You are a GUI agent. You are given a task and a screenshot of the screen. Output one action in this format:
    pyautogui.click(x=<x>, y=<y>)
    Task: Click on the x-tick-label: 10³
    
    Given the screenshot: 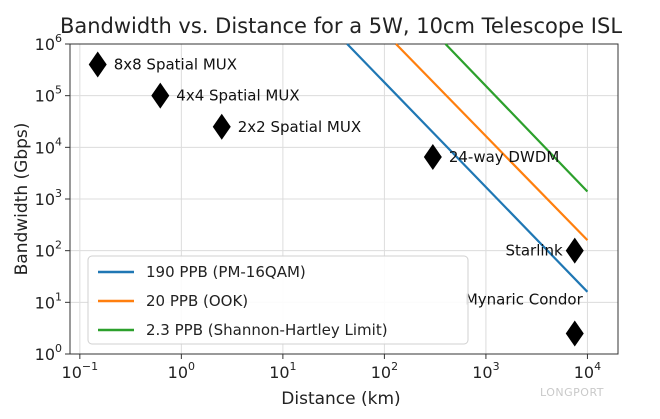 What is the action you would take?
    pyautogui.click(x=485, y=371)
    